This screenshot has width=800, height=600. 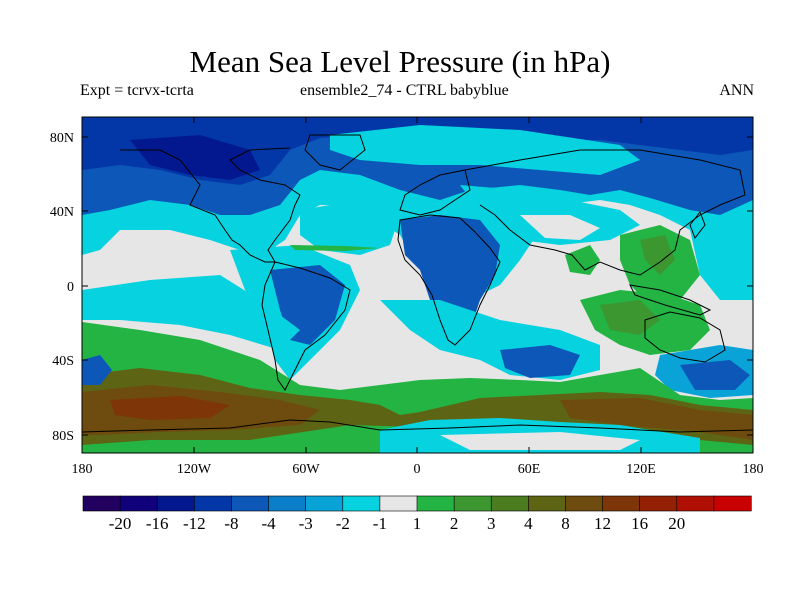 What do you see at coordinates (62, 138) in the screenshot?
I see `lat-label-80n: 80N` at bounding box center [62, 138].